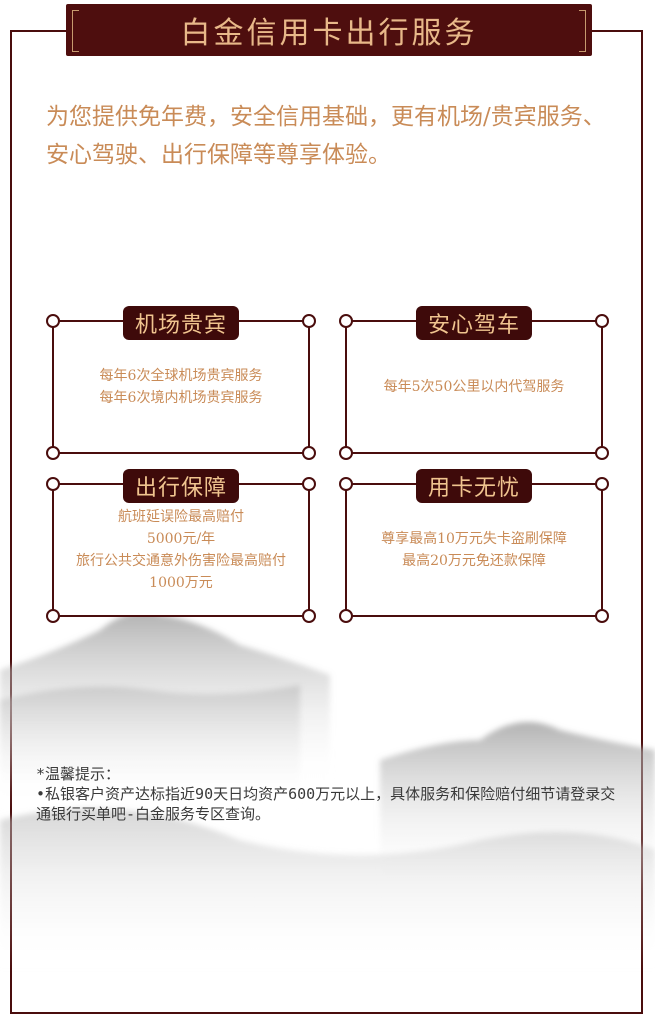  I want to click on card-label: 出行保障, so click(181, 486).